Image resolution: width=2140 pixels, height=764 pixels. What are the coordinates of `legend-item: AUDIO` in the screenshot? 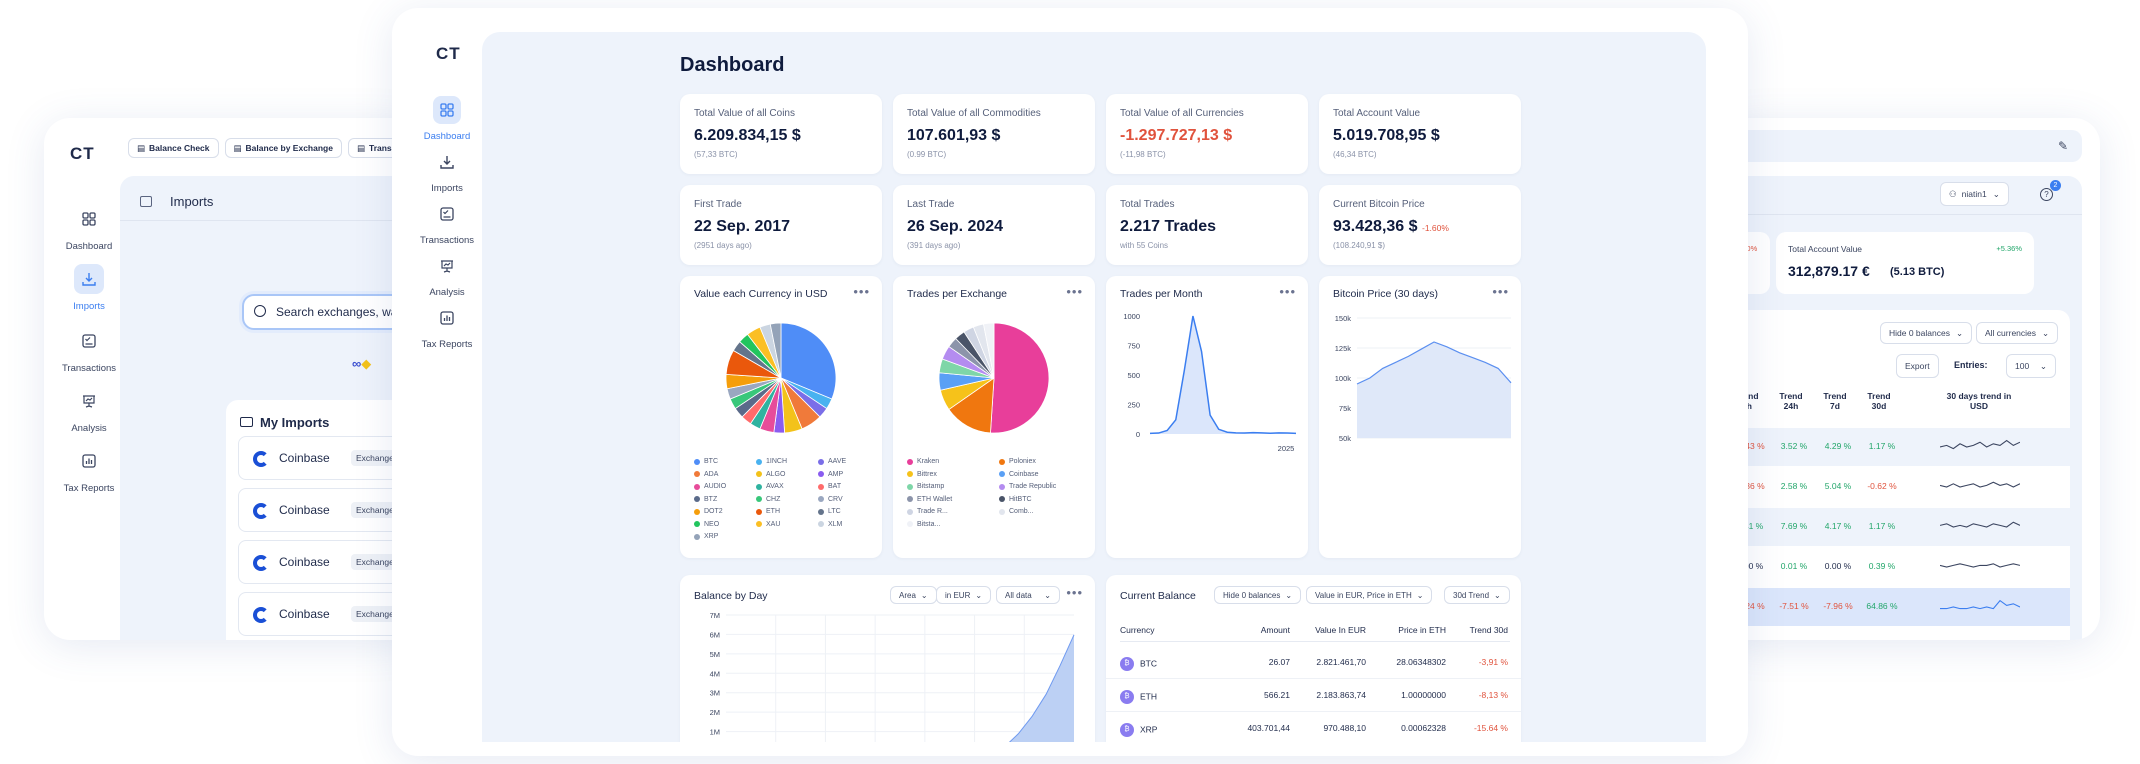 It's located at (710, 486).